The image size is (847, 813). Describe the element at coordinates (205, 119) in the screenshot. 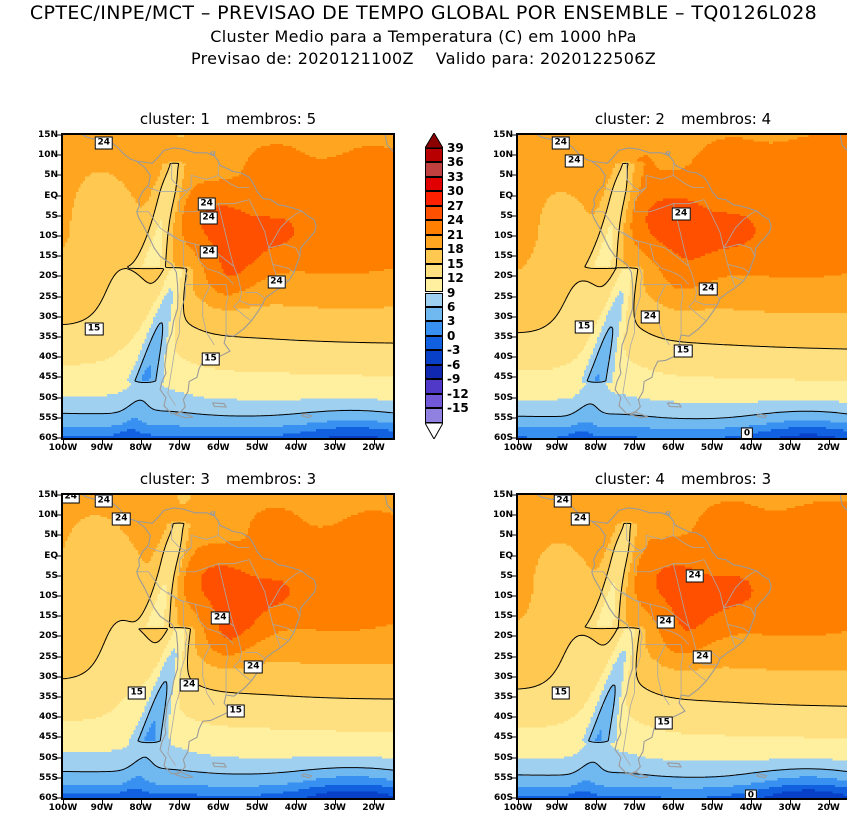

I see `cluster-number: 1` at that location.